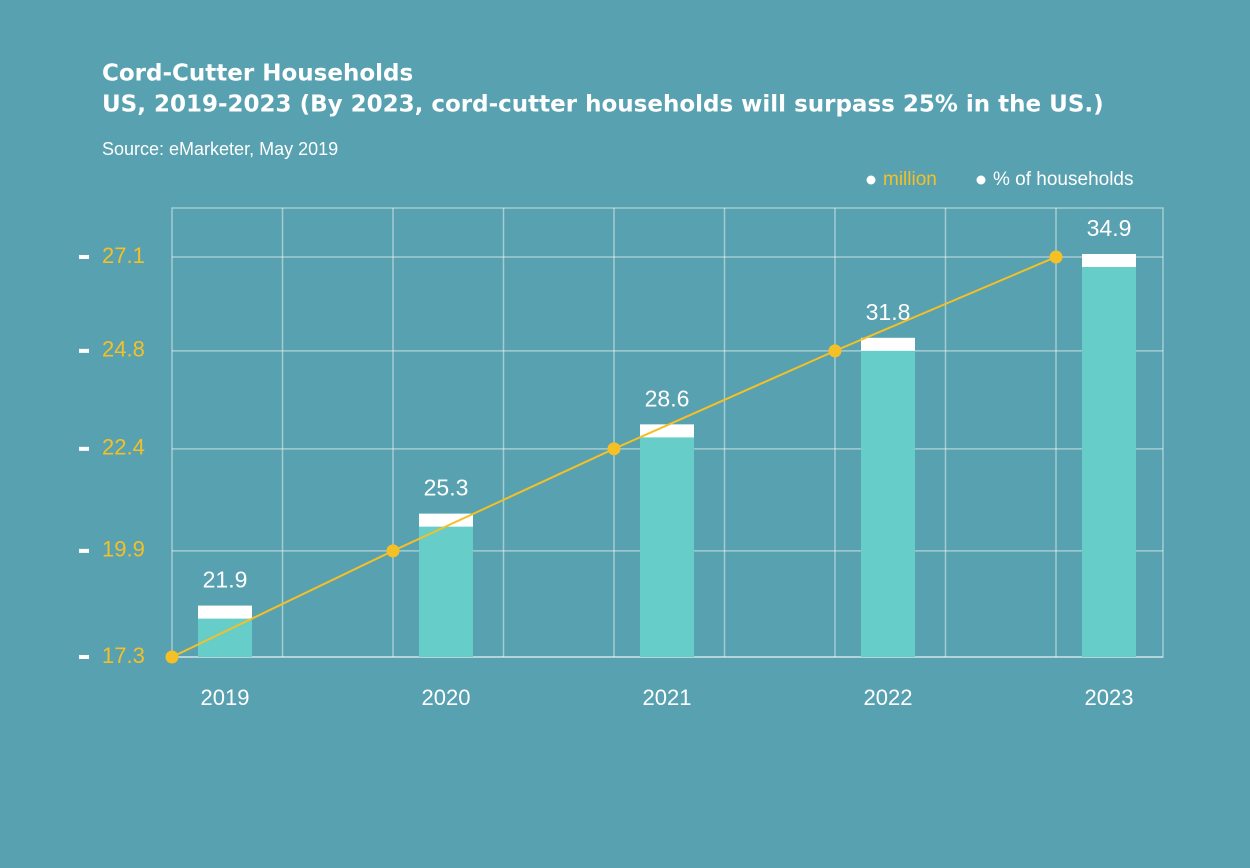 The width and height of the screenshot is (1250, 868). Describe the element at coordinates (1063, 179) in the screenshot. I see `legend-label: % of households` at that location.